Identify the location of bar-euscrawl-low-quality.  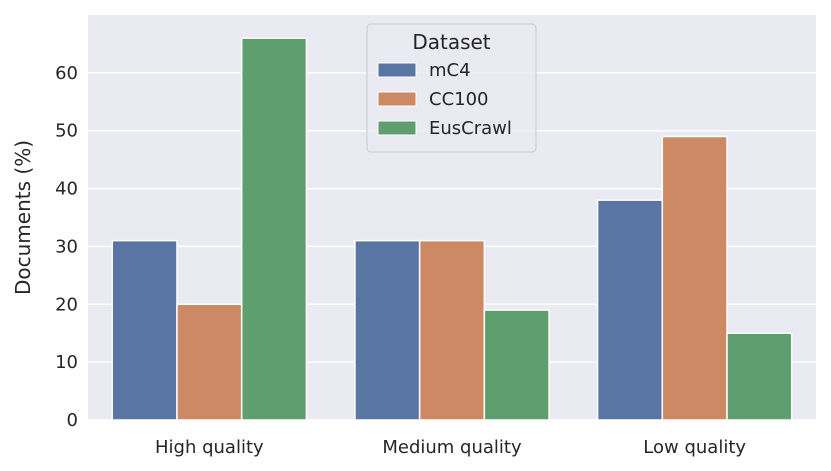
(759, 376).